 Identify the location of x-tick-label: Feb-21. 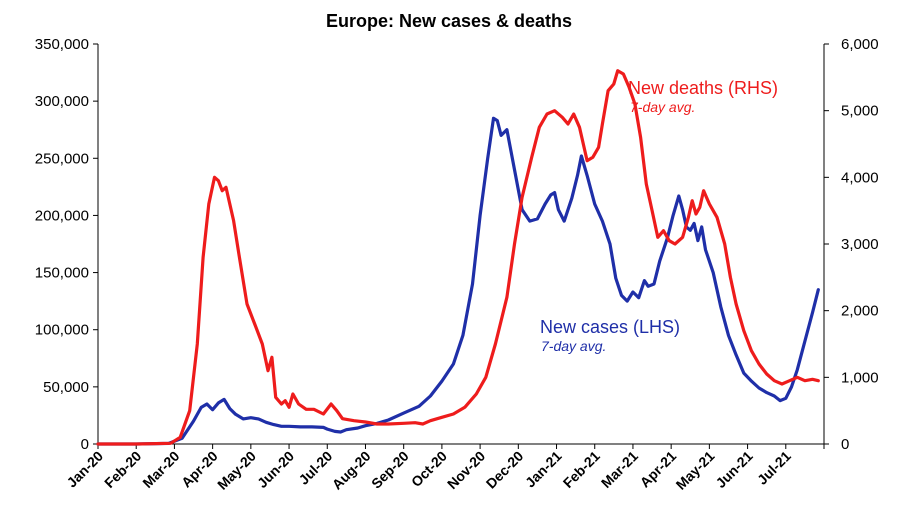
(581, 469).